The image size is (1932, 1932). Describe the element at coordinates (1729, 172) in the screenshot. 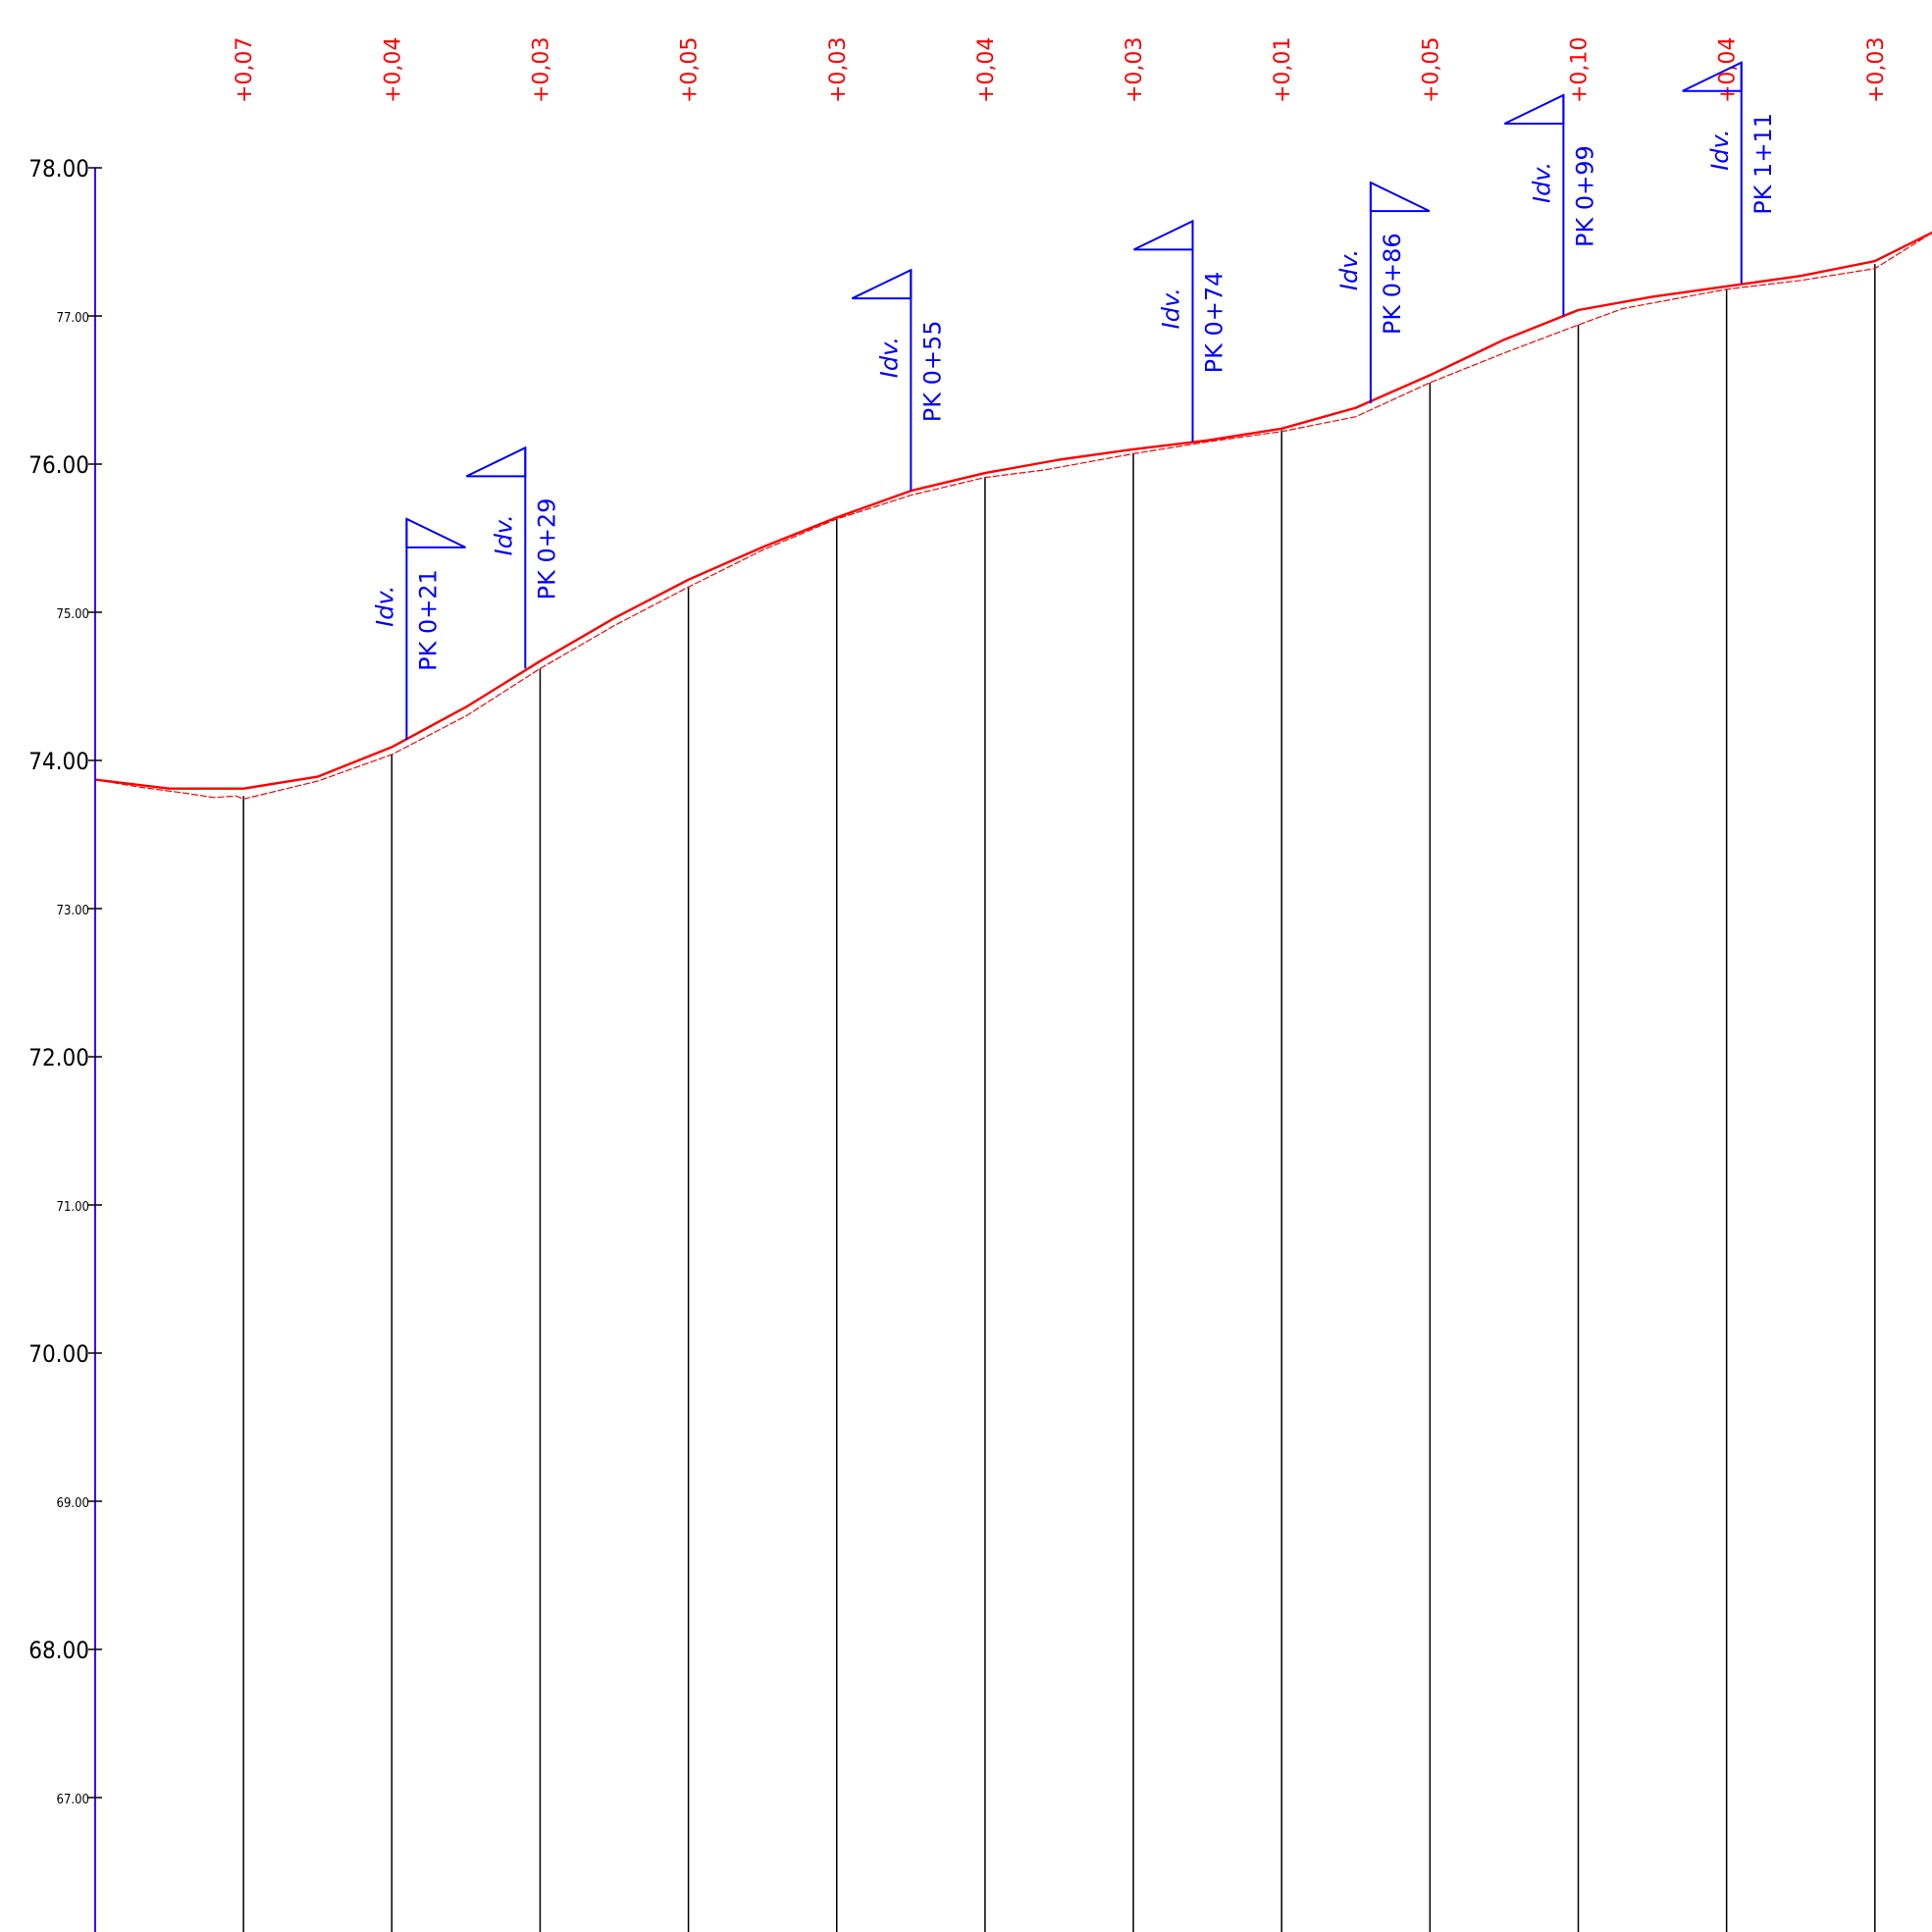

I see `station-marker: PK 1+11 Idv.` at that location.